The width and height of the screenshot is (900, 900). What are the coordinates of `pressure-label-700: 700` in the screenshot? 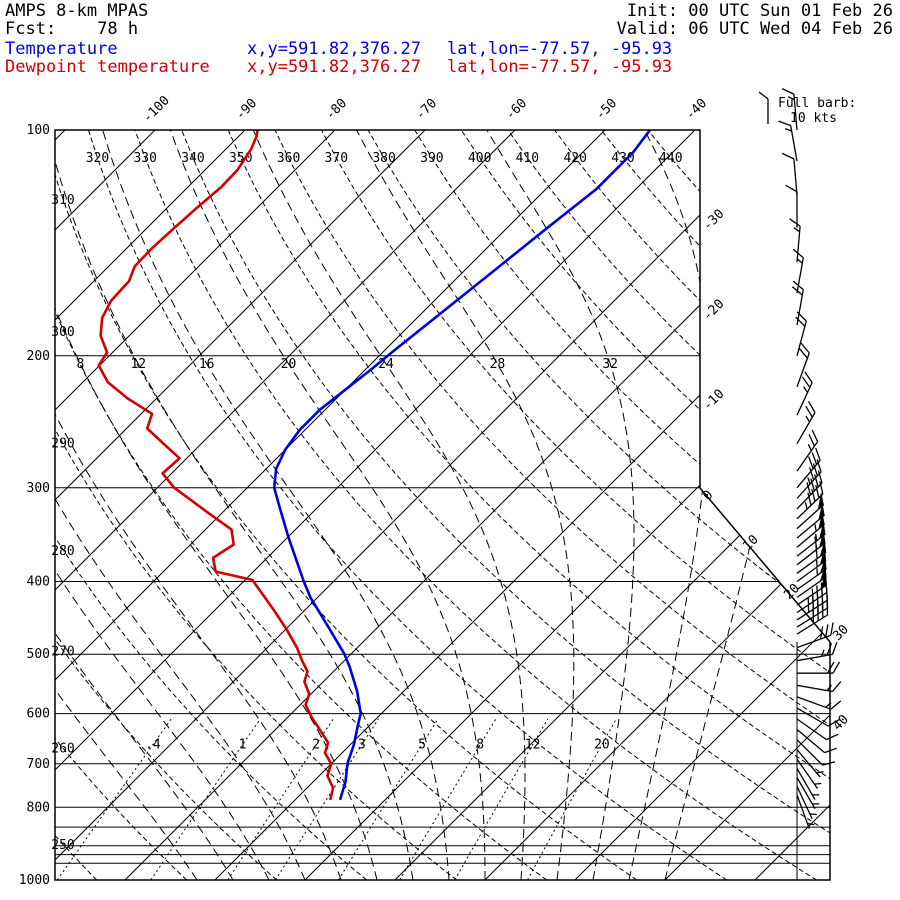 It's located at (38, 764).